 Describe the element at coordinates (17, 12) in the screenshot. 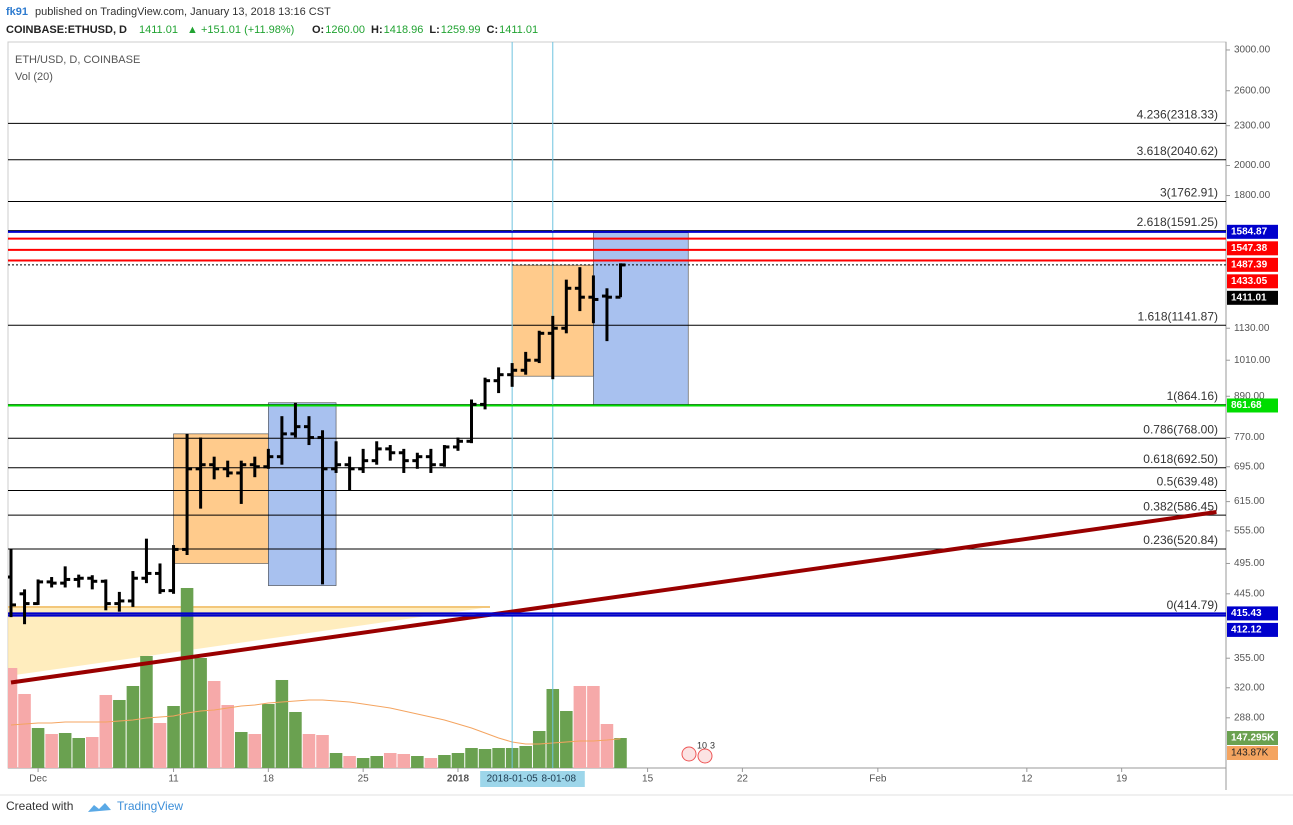

I see `author: fk91` at that location.